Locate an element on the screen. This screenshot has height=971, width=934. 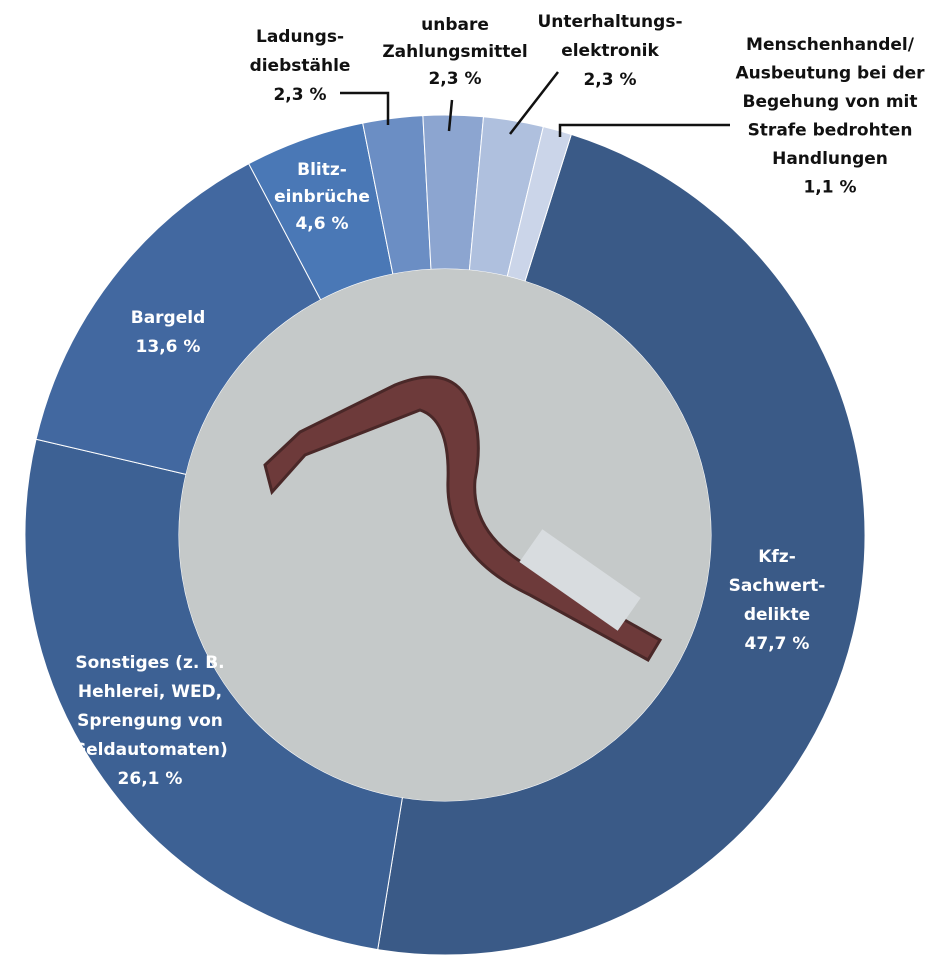
label-line: Geldautomaten) is located at coordinates (150, 750).